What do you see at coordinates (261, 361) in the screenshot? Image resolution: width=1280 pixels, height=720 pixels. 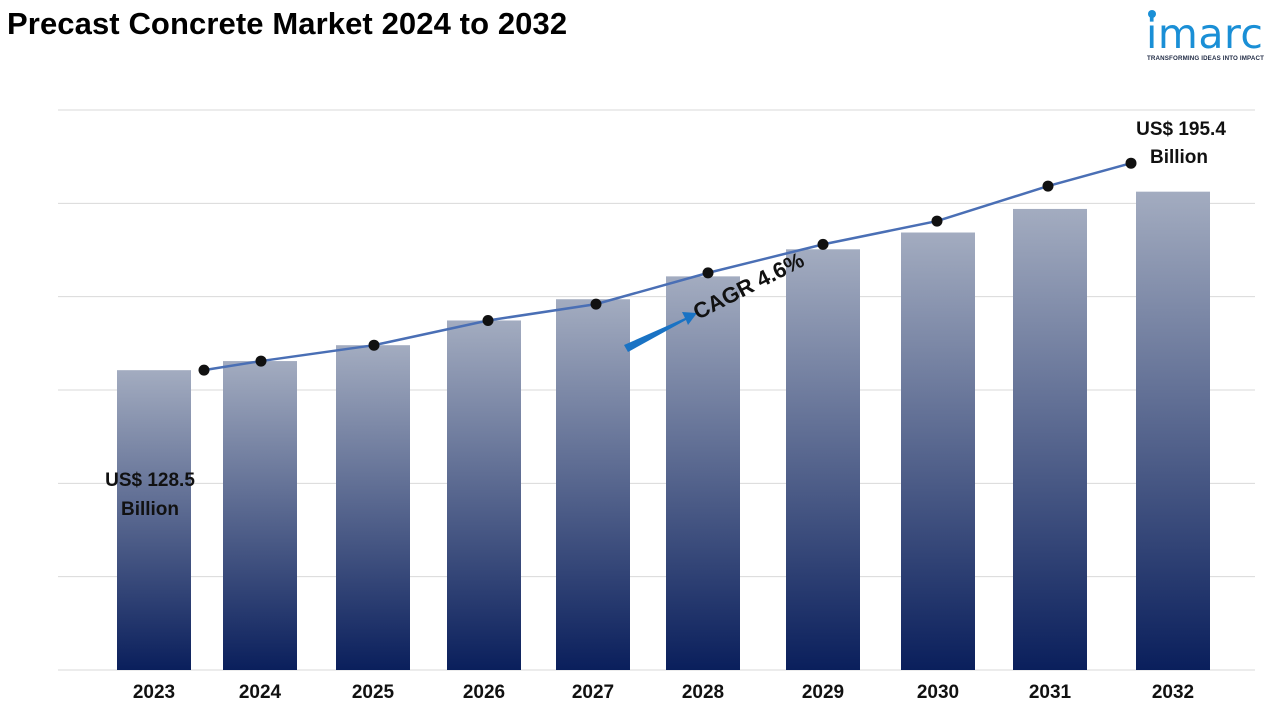 I see `trend-point-2024` at bounding box center [261, 361].